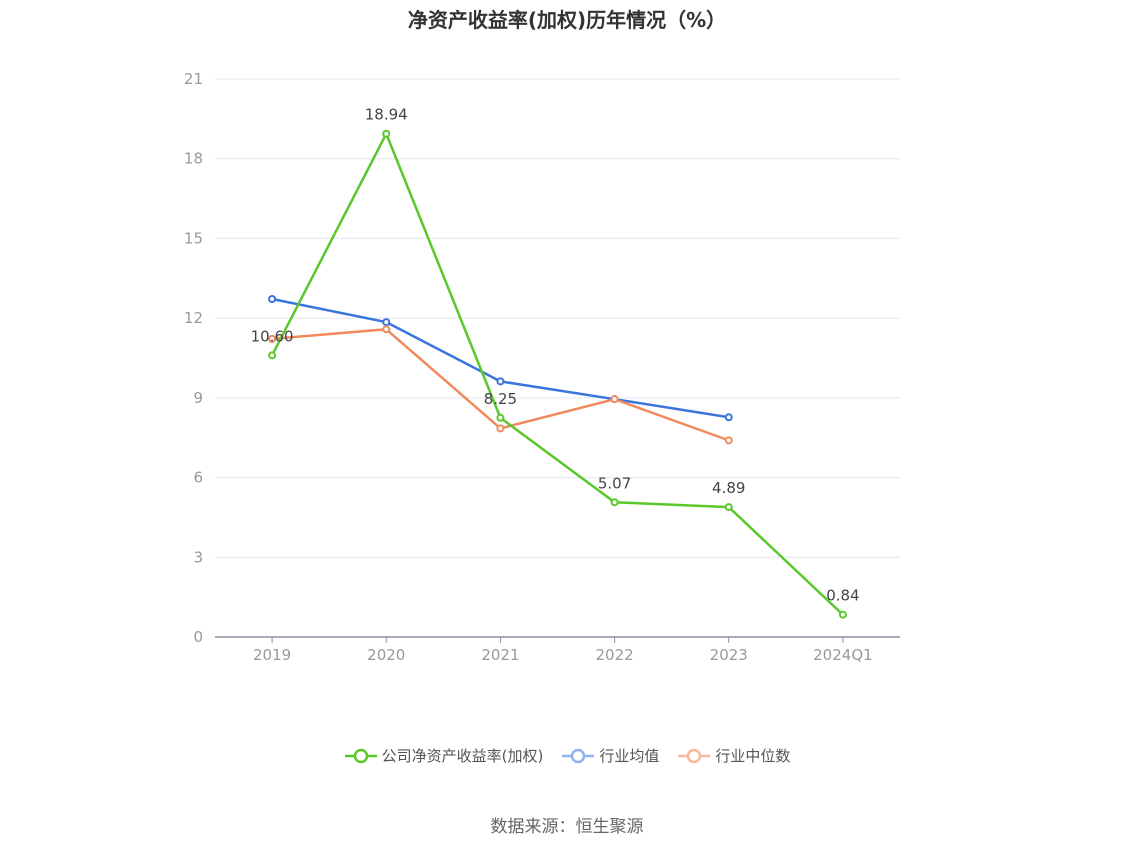  What do you see at coordinates (614, 483) in the screenshot?
I see `data-label: 5.07` at bounding box center [614, 483].